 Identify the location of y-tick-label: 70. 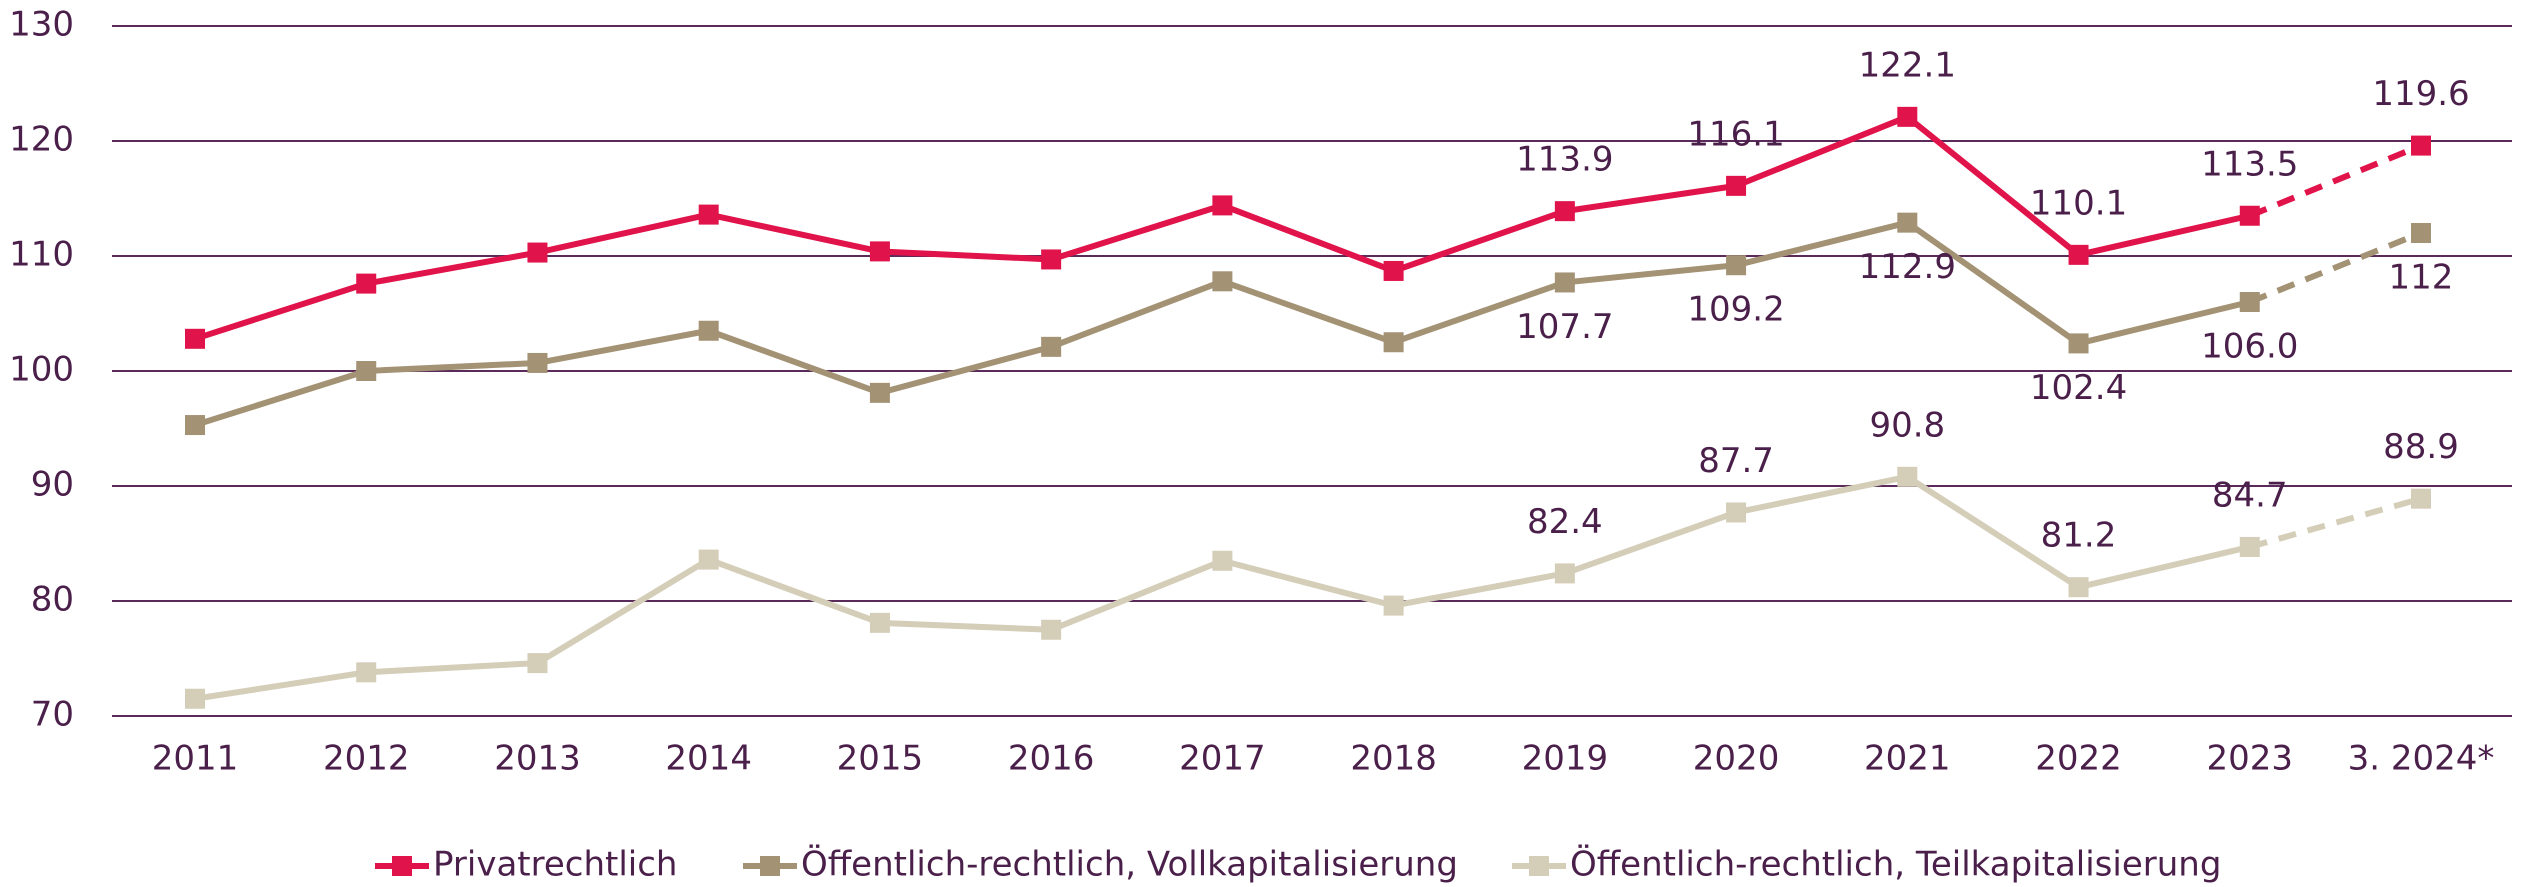
(52, 715).